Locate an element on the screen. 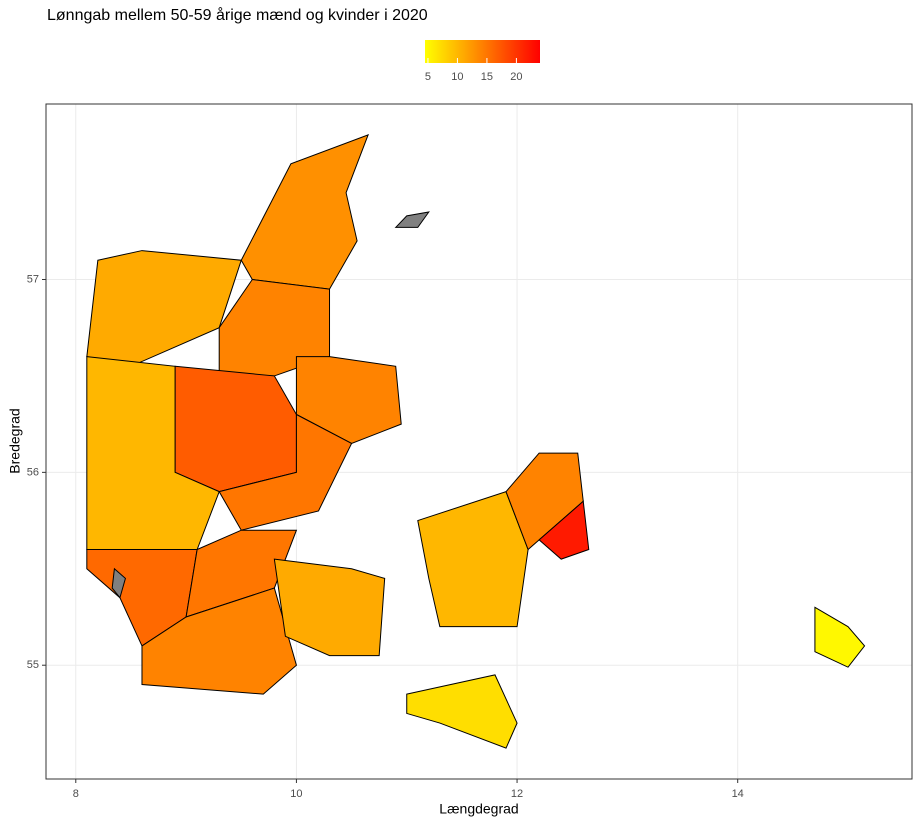 The width and height of the screenshot is (919, 825). y-tick-label: 55 is located at coordinates (33, 665).